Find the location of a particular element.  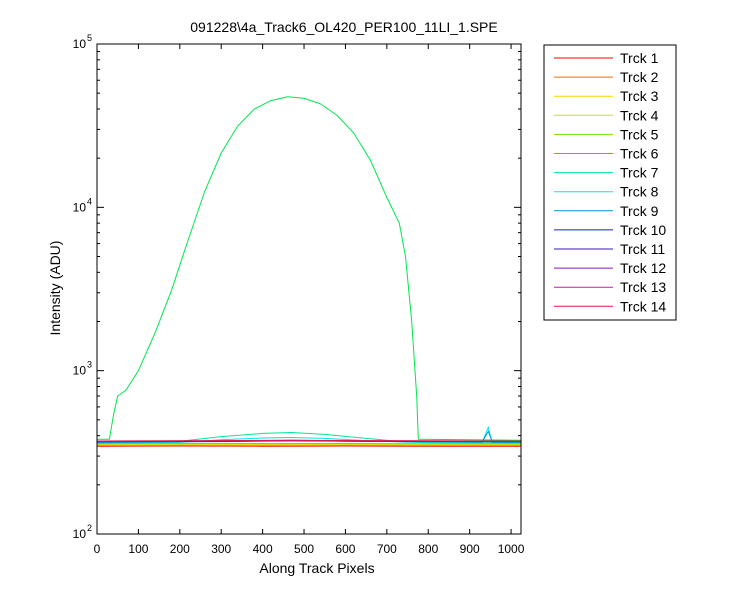

x-tick-label: 600 is located at coordinates (345, 549).